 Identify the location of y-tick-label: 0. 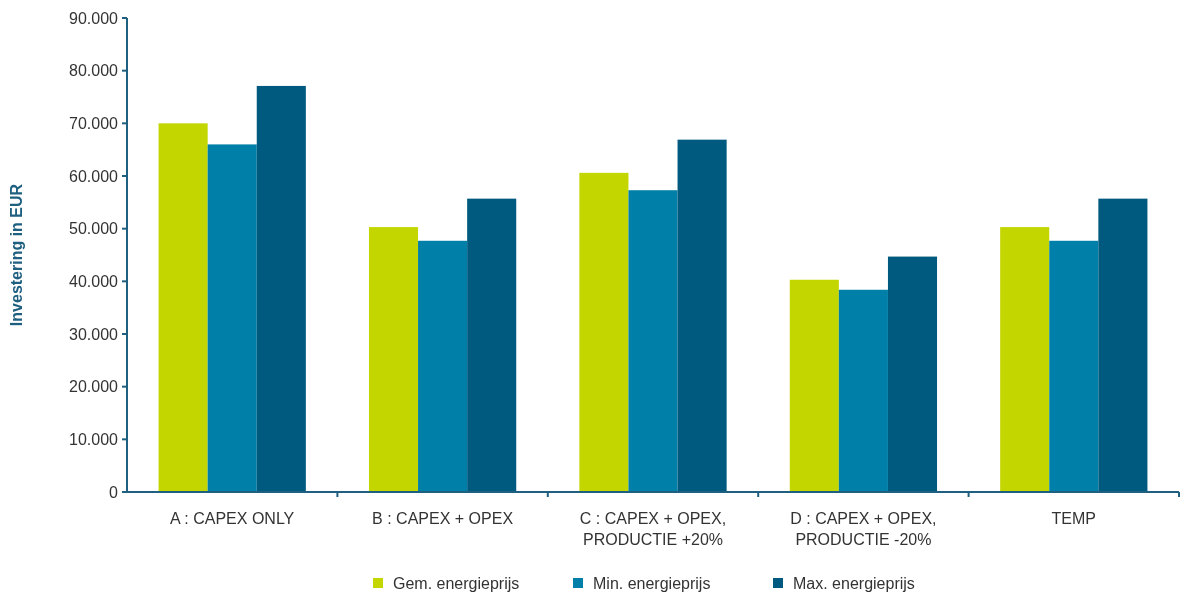
(114, 492).